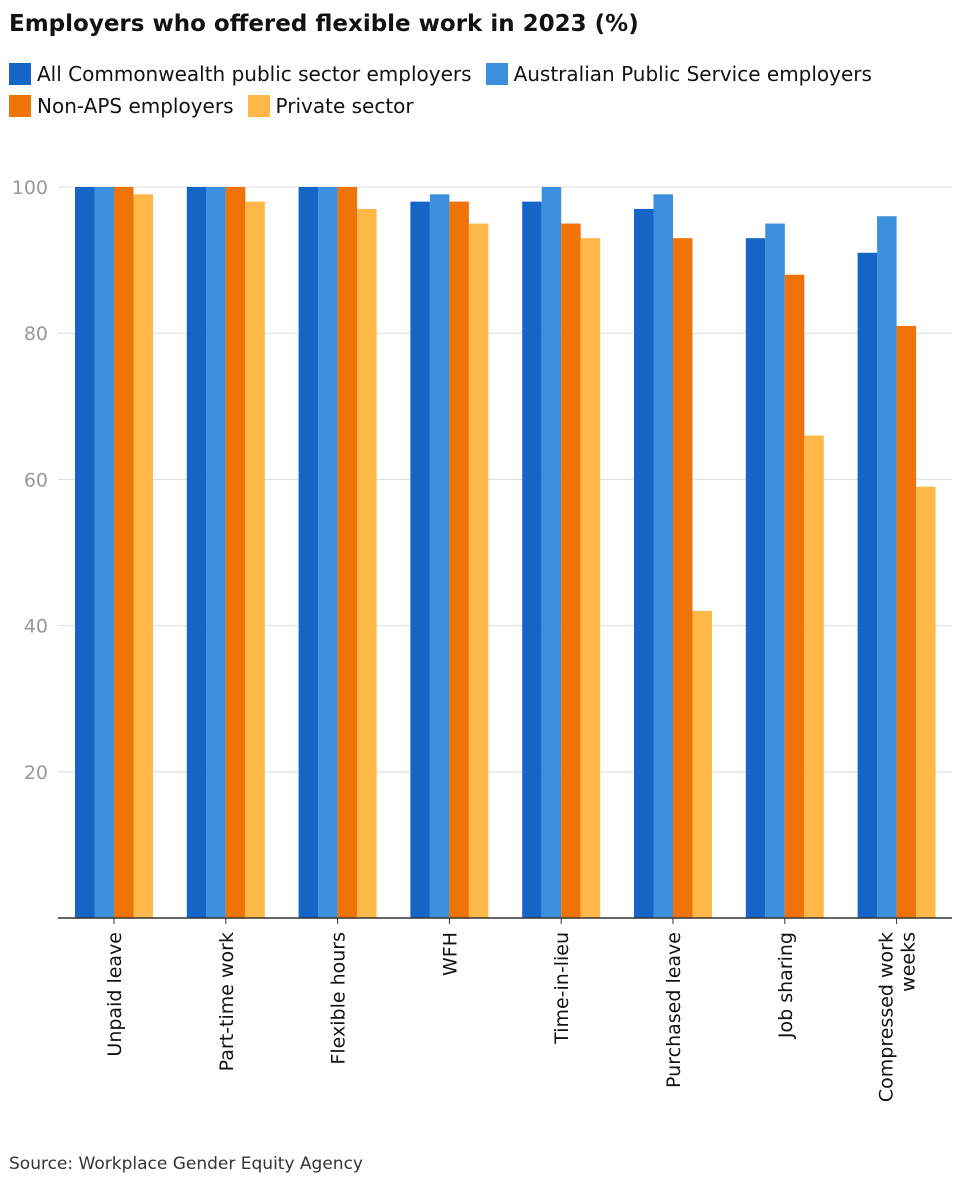  I want to click on legend-item-private-sector: Private sector, so click(330, 106).